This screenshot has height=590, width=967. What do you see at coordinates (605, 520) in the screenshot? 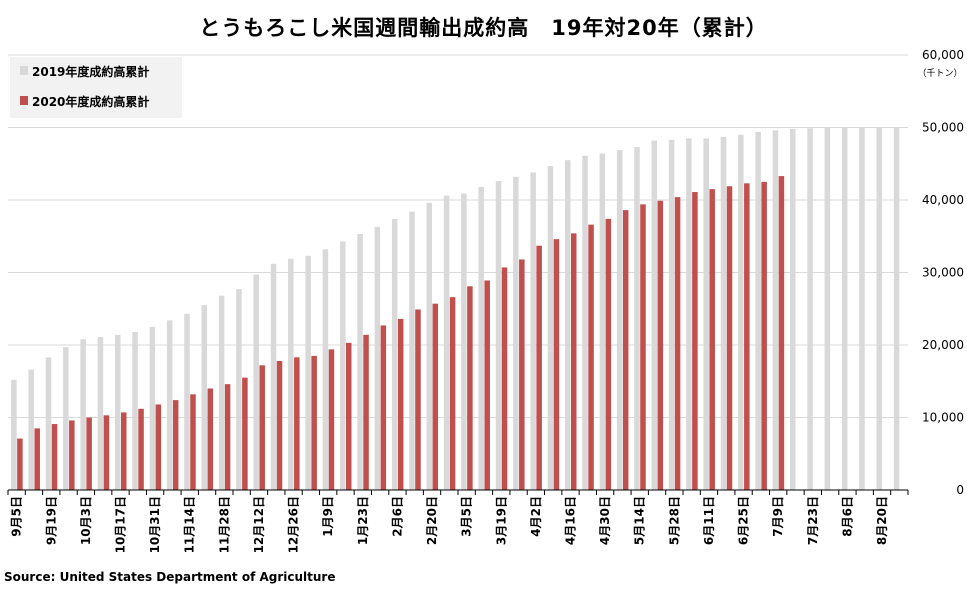
I see `x-tick-label: 4月30日` at bounding box center [605, 520].